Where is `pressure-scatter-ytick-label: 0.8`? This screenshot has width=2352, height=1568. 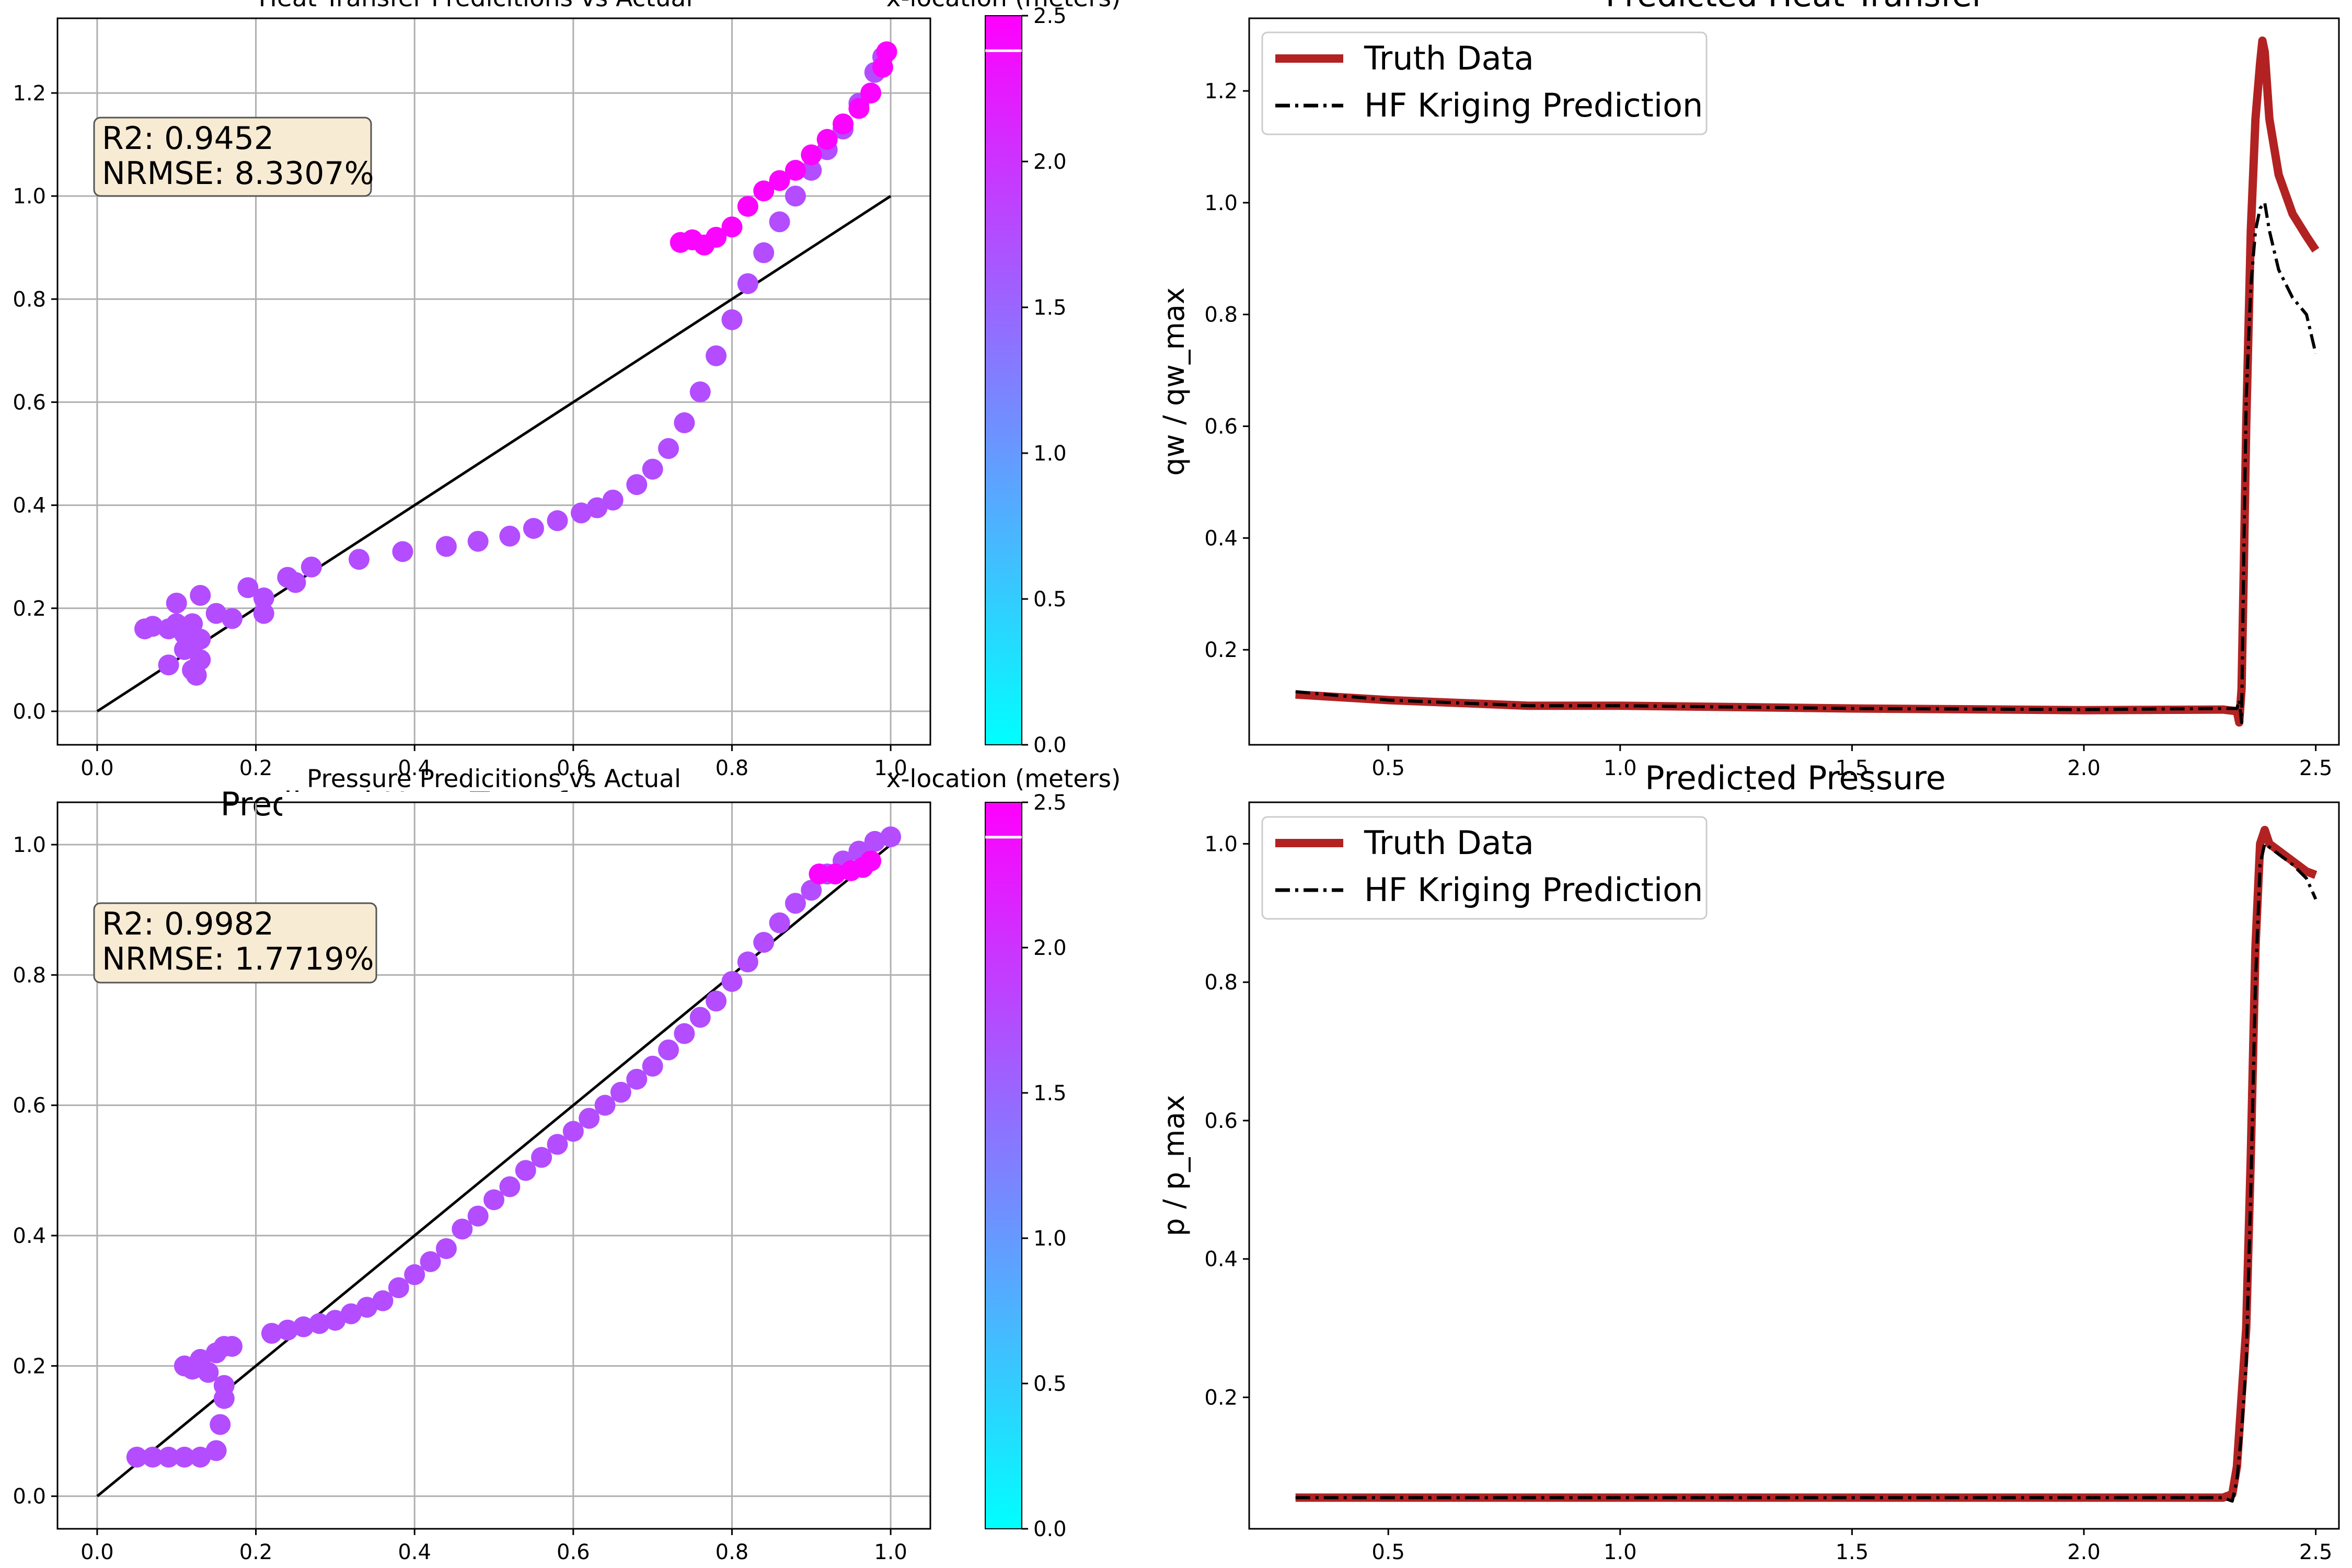 pressure-scatter-ytick-label: 0.8 is located at coordinates (29, 975).